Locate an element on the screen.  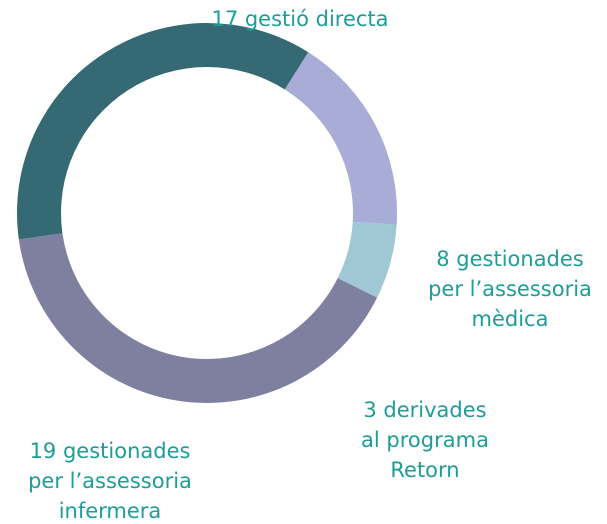
data-label: 19 gestionades is located at coordinates (110, 451).